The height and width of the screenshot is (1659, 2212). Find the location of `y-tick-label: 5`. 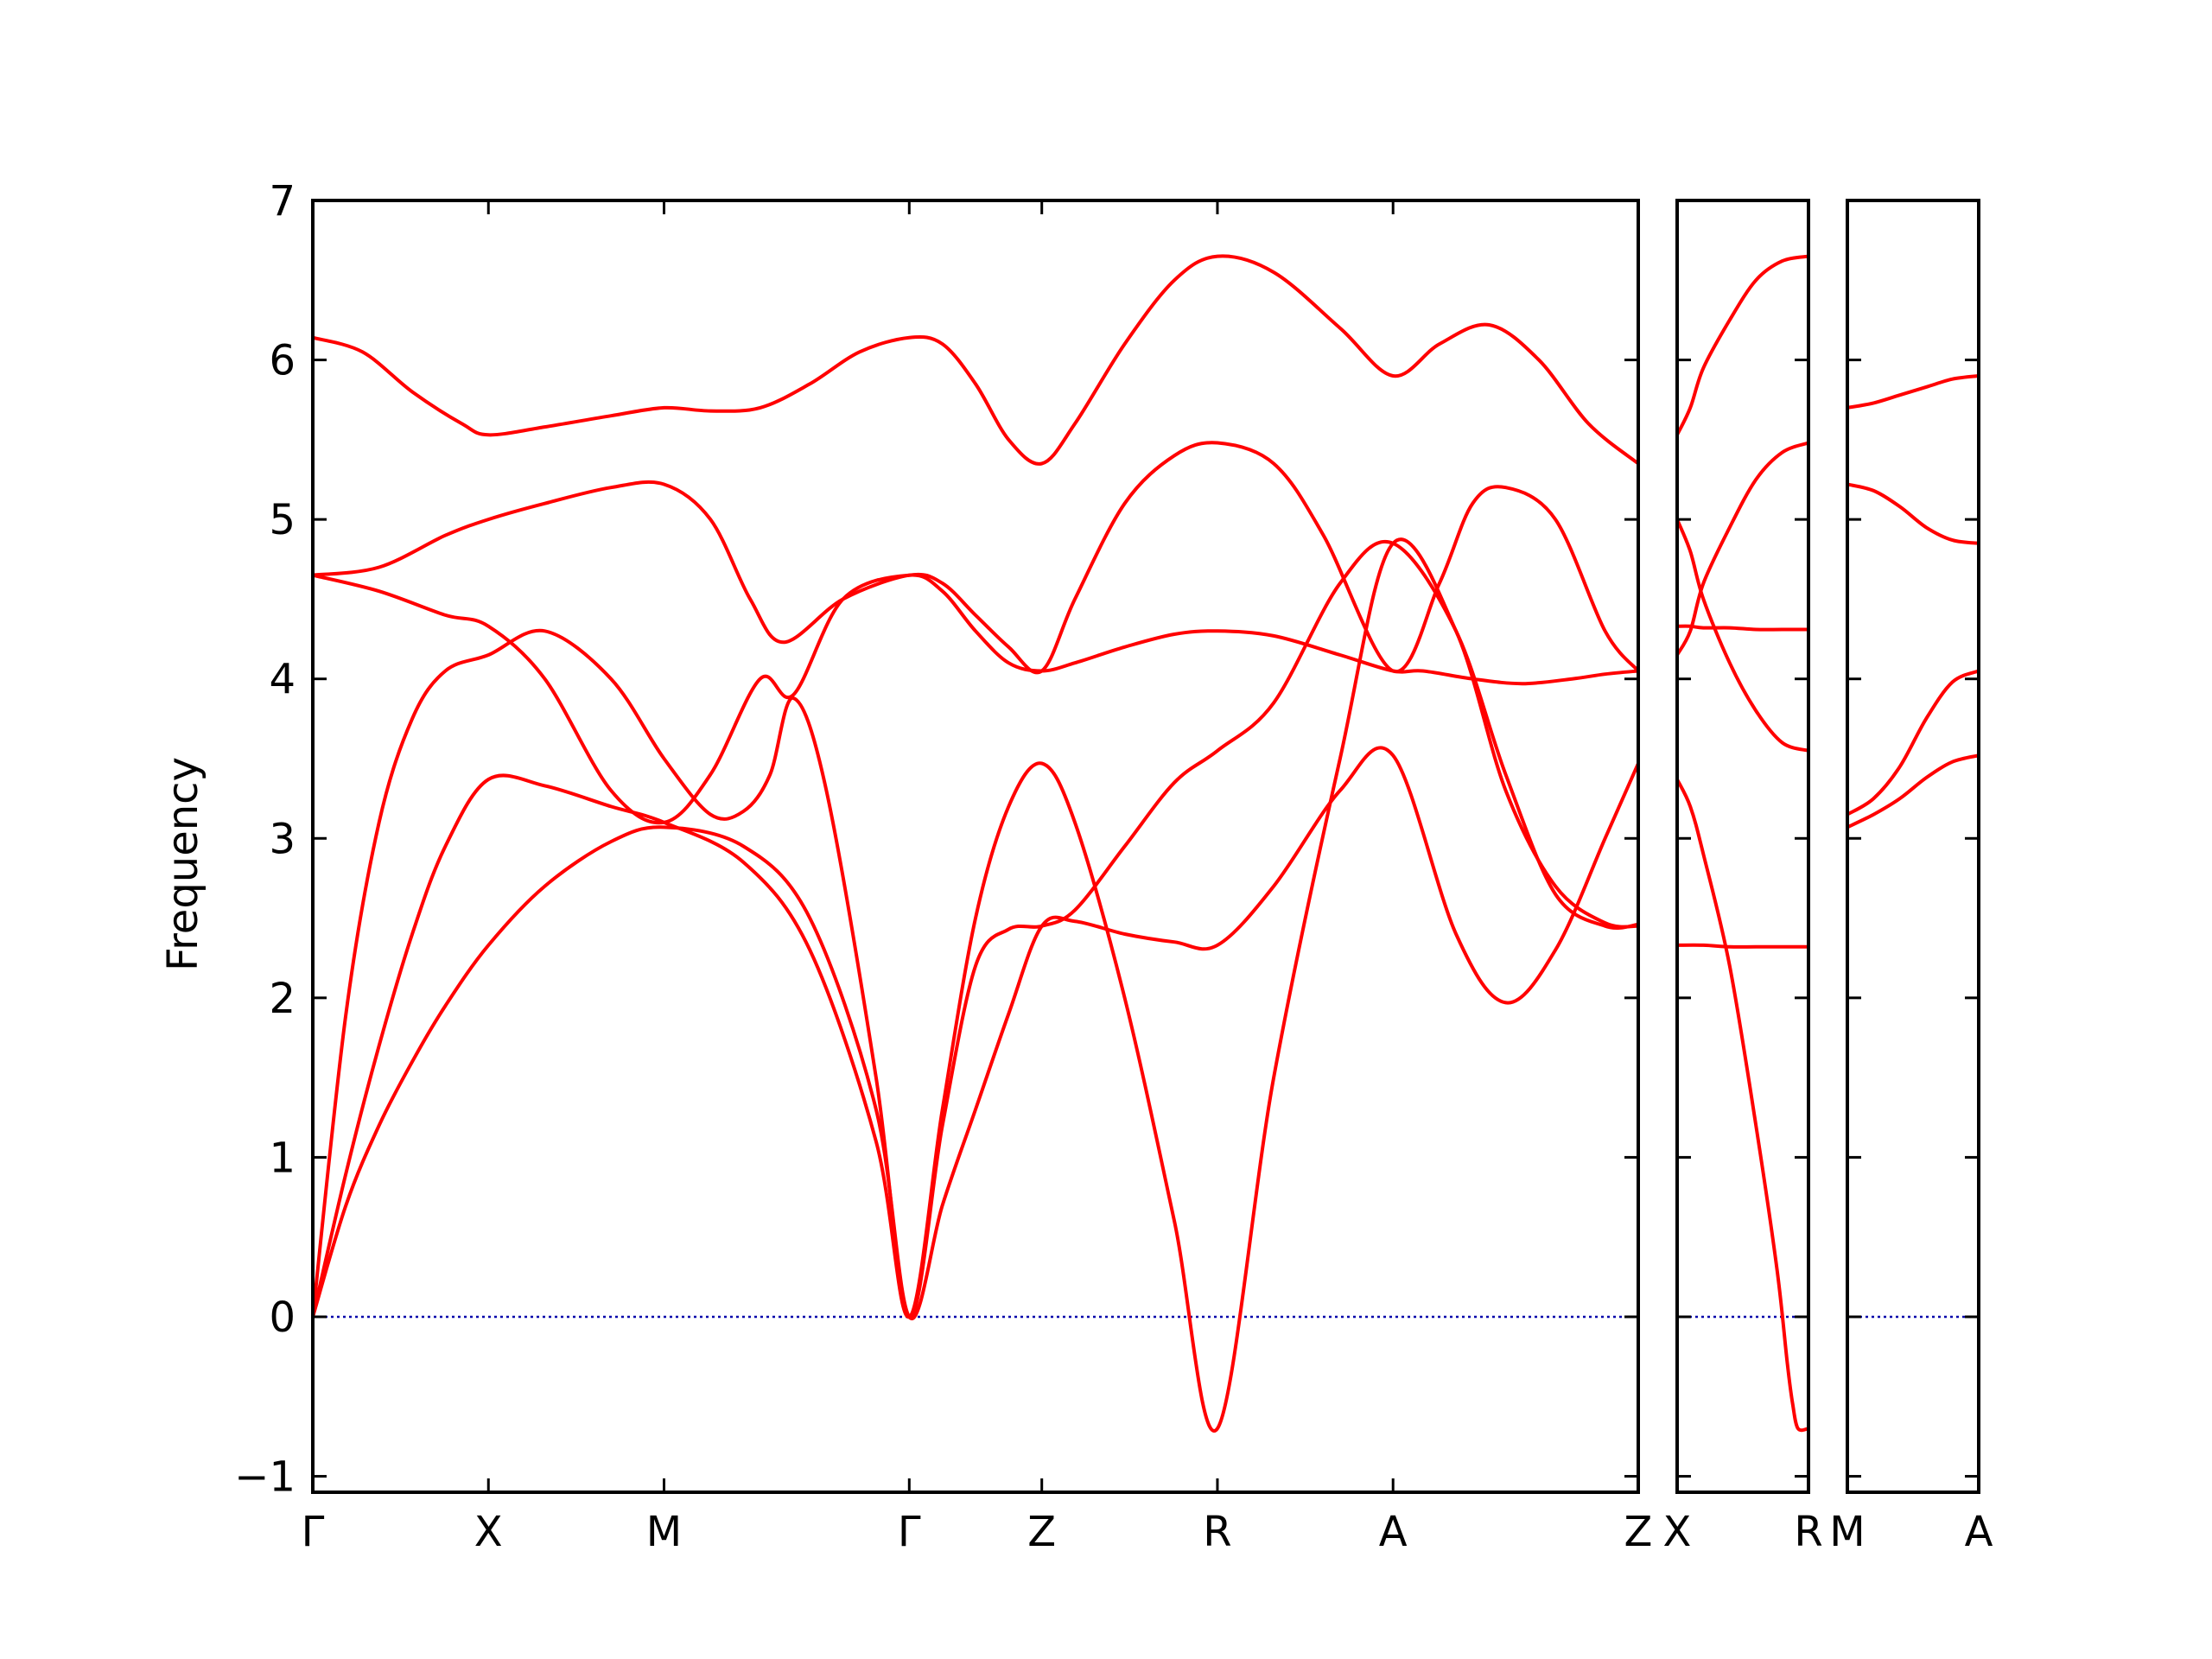

y-tick-label: 5 is located at coordinates (282, 520).